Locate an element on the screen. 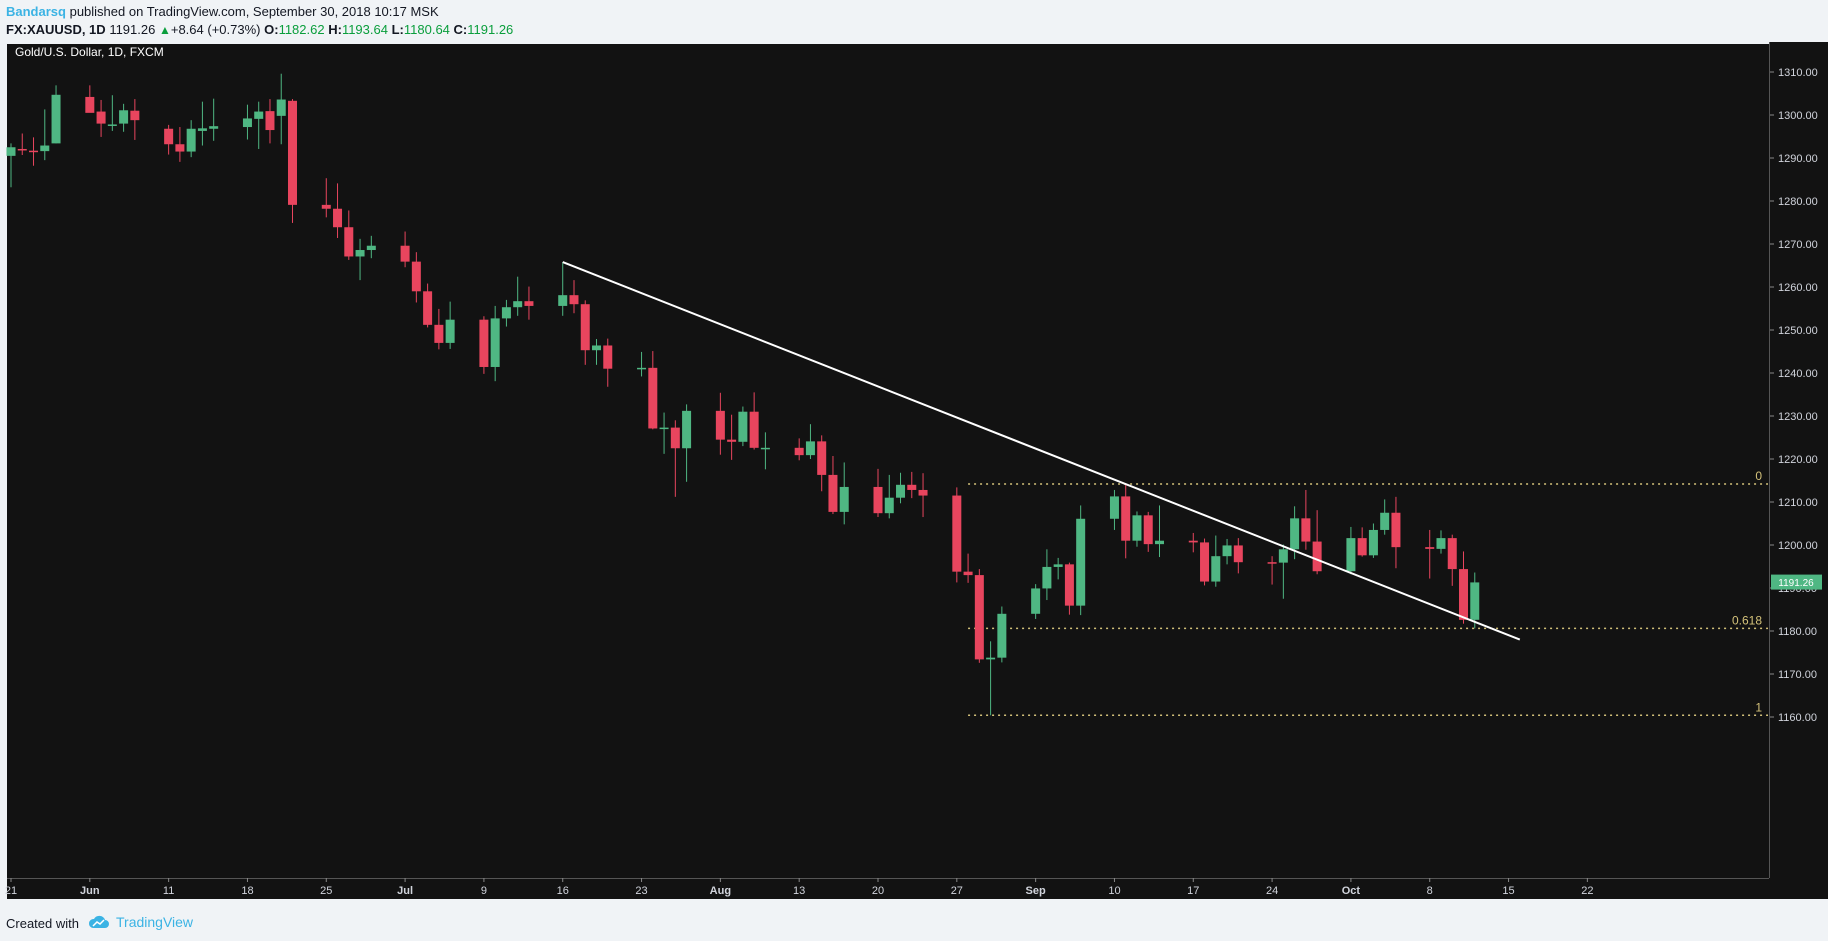  time-axis is located at coordinates (888, 888).